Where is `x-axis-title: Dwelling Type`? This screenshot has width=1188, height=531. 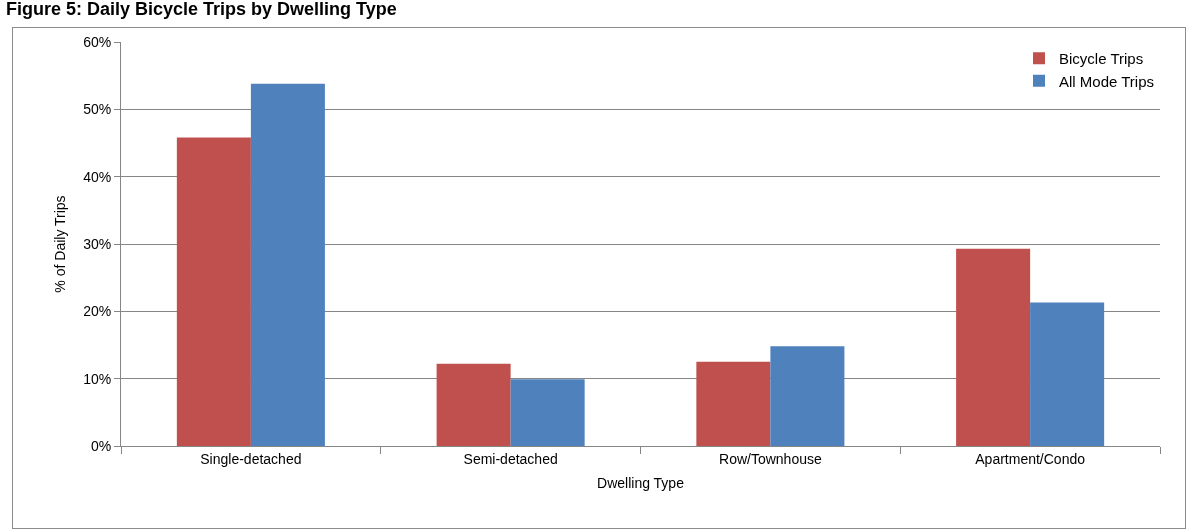 x-axis-title: Dwelling Type is located at coordinates (641, 483).